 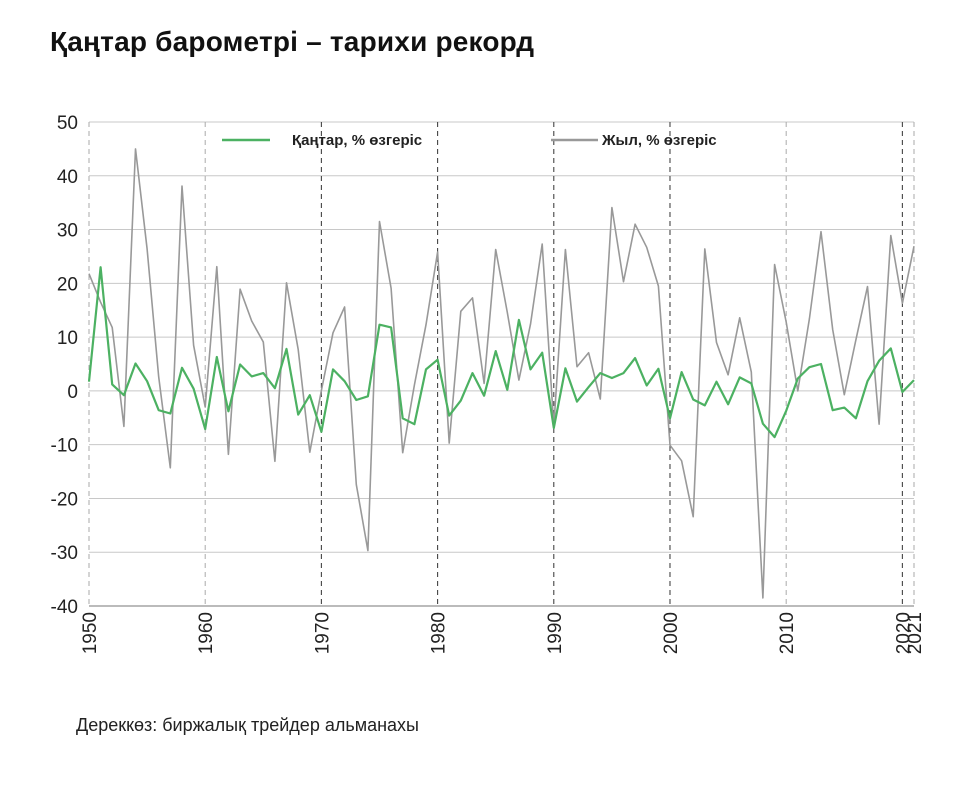 I want to click on y-tick-label: -40, so click(x=64, y=607).